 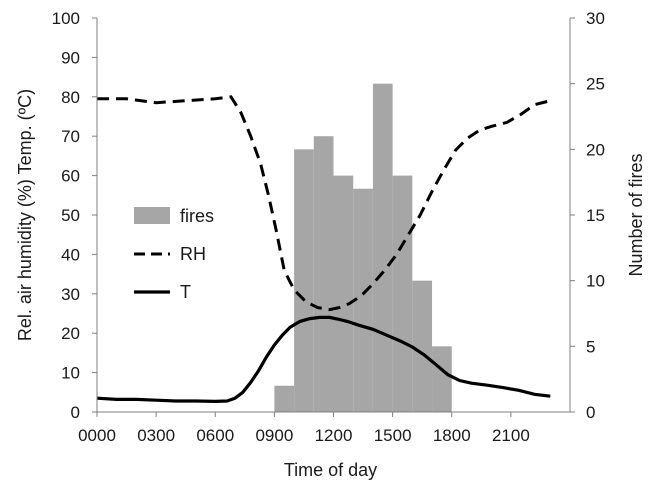 What do you see at coordinates (330, 470) in the screenshot?
I see `x-axis-title: Time of day` at bounding box center [330, 470].